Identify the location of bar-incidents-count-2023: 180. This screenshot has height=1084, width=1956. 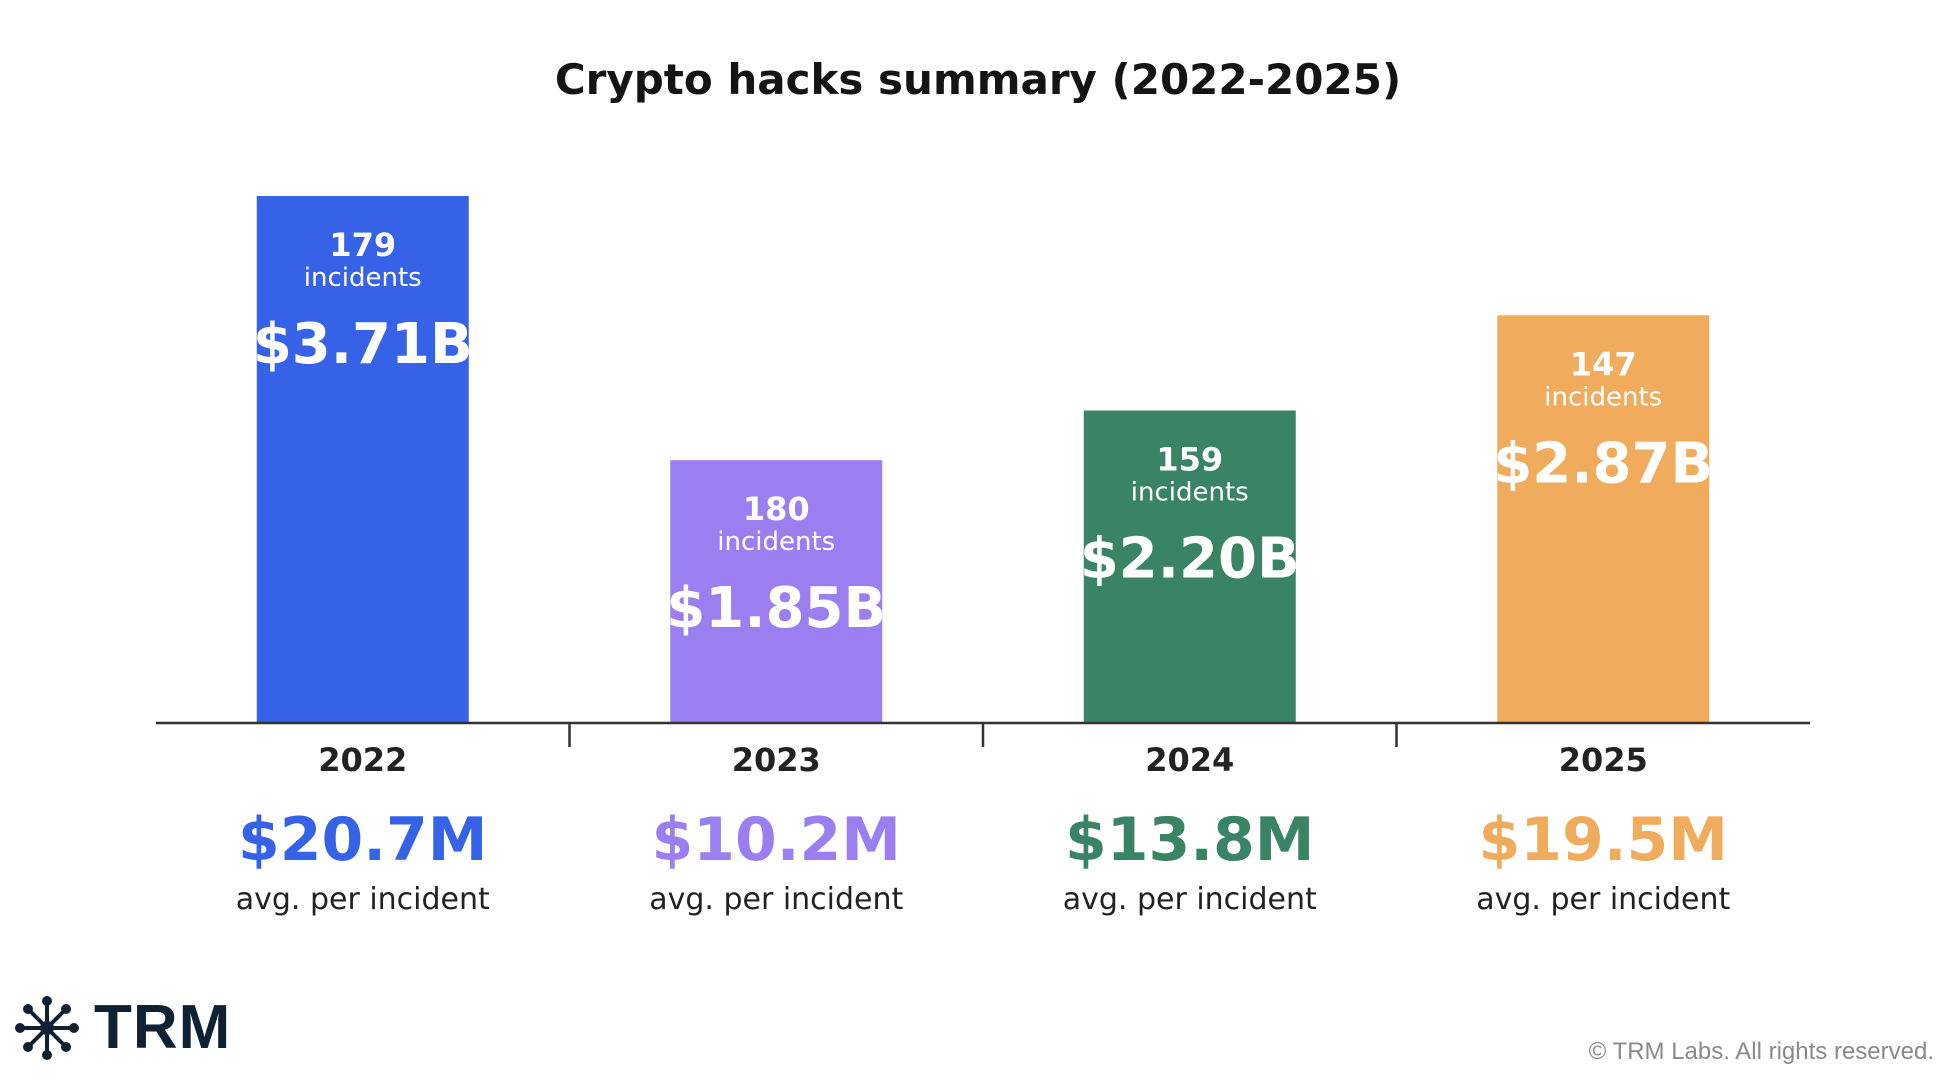
(776, 509).